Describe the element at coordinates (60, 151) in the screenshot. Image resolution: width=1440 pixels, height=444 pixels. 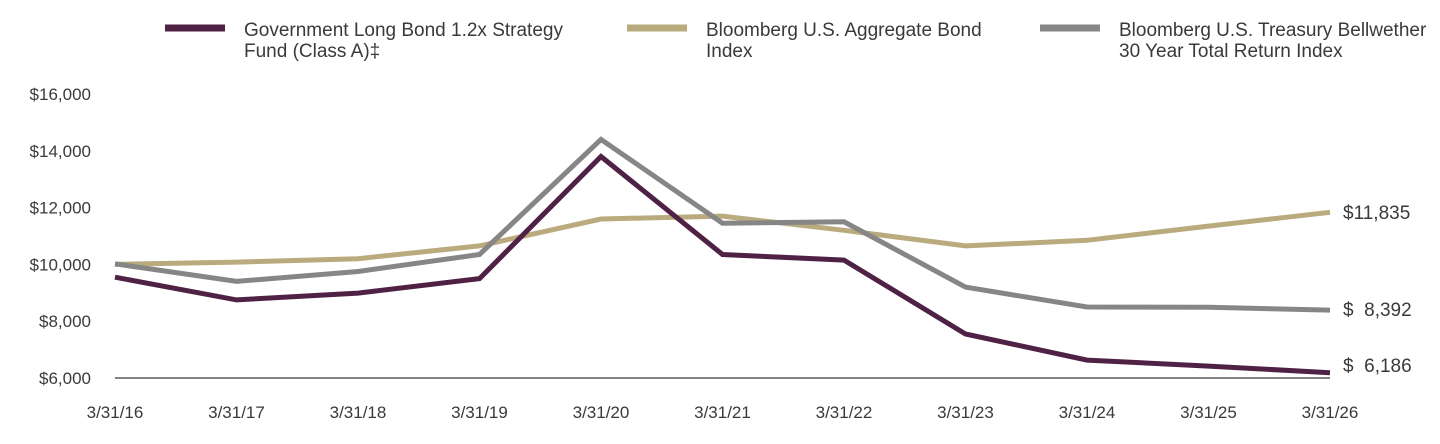
I see `y-tick-label: $14,000` at that location.